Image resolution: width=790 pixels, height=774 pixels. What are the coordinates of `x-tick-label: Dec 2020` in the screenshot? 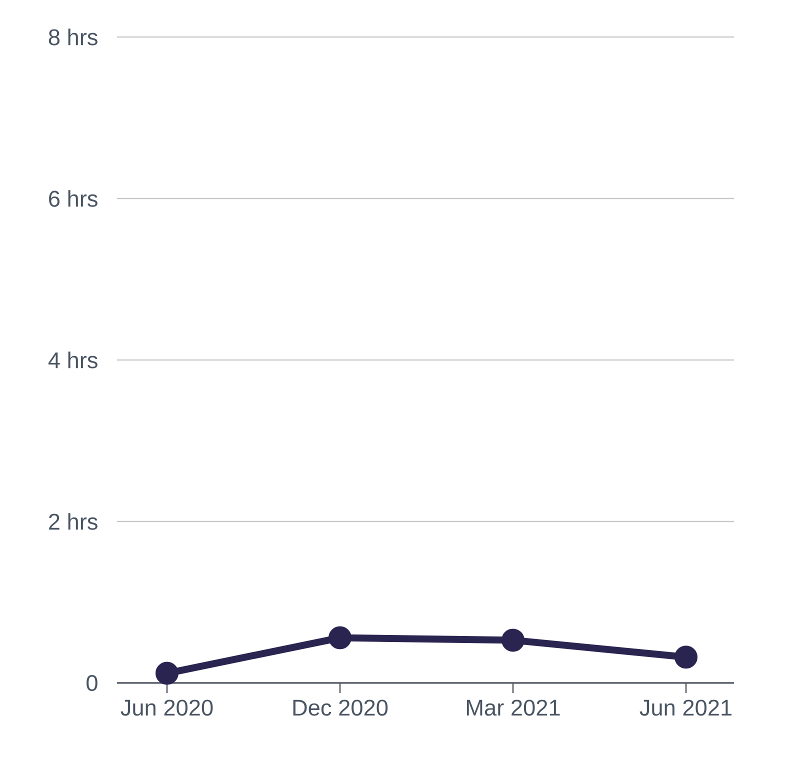 It's located at (340, 708).